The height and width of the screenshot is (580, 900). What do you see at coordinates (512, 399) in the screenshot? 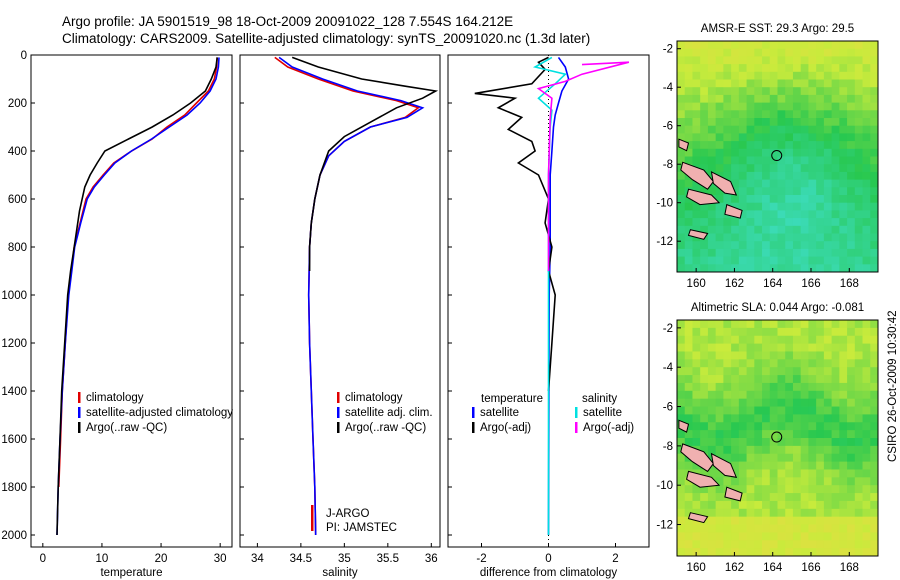
I see `legend-difference-heading-0: temperature` at bounding box center [512, 399].